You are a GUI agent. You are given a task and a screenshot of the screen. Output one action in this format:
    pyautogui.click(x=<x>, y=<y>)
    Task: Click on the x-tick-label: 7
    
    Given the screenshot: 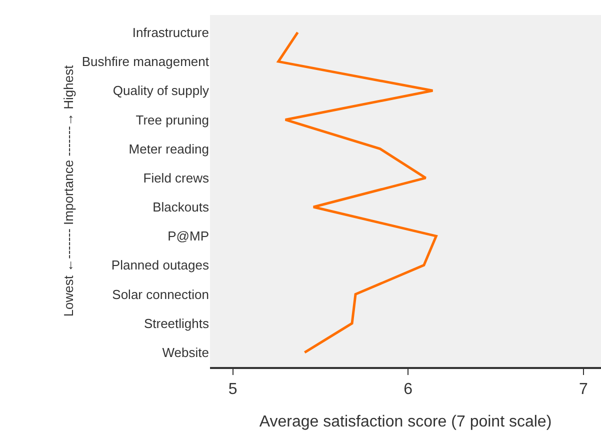 What is the action you would take?
    pyautogui.click(x=583, y=389)
    